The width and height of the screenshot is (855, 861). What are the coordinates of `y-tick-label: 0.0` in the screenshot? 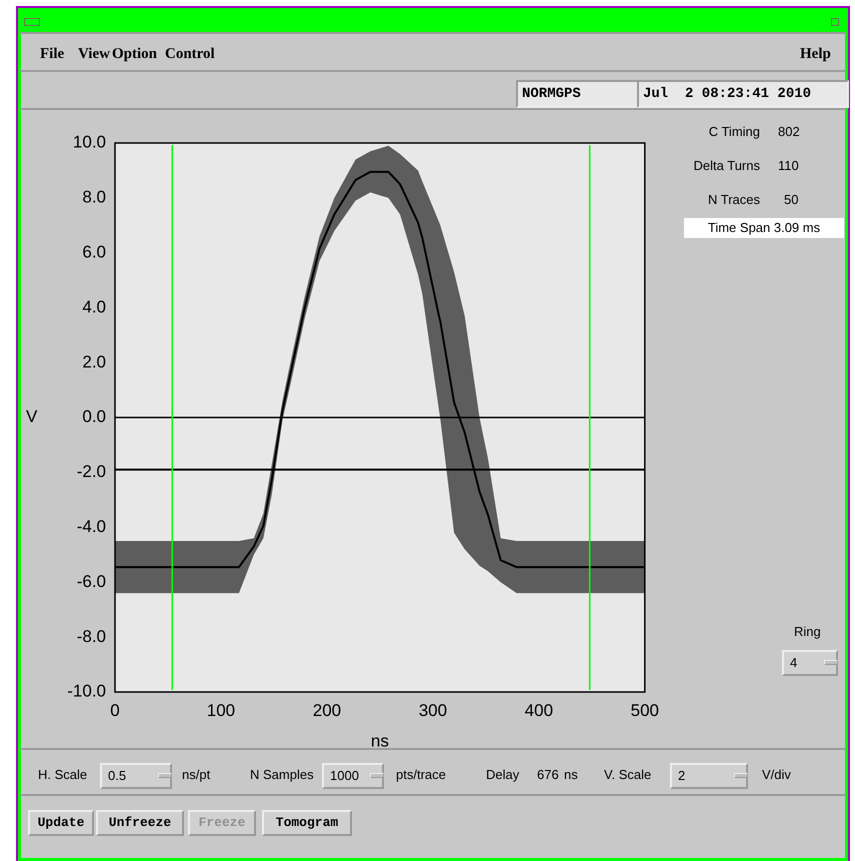 It's located at (94, 416).